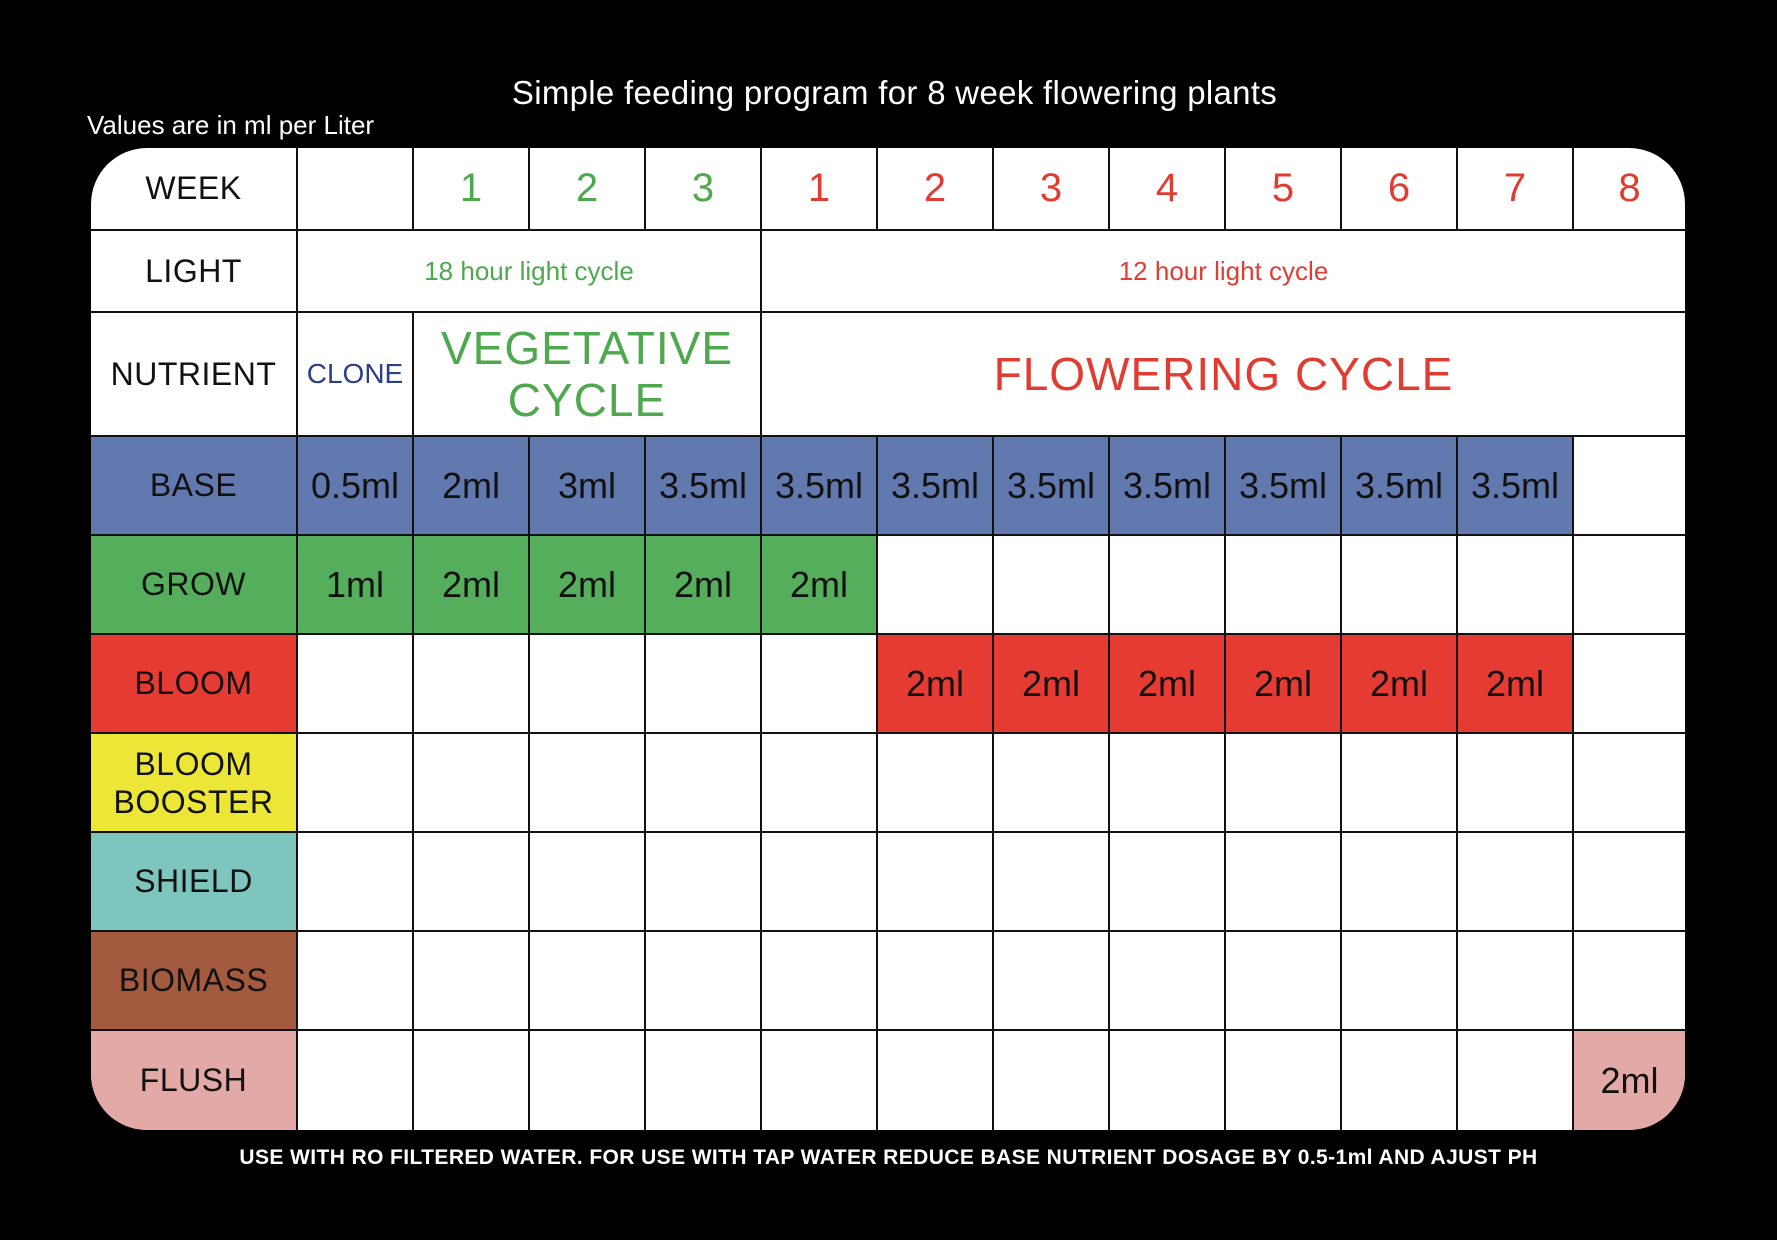 The width and height of the screenshot is (1777, 1240). I want to click on flush-row: FLUSH 2ml, so click(888, 1079).